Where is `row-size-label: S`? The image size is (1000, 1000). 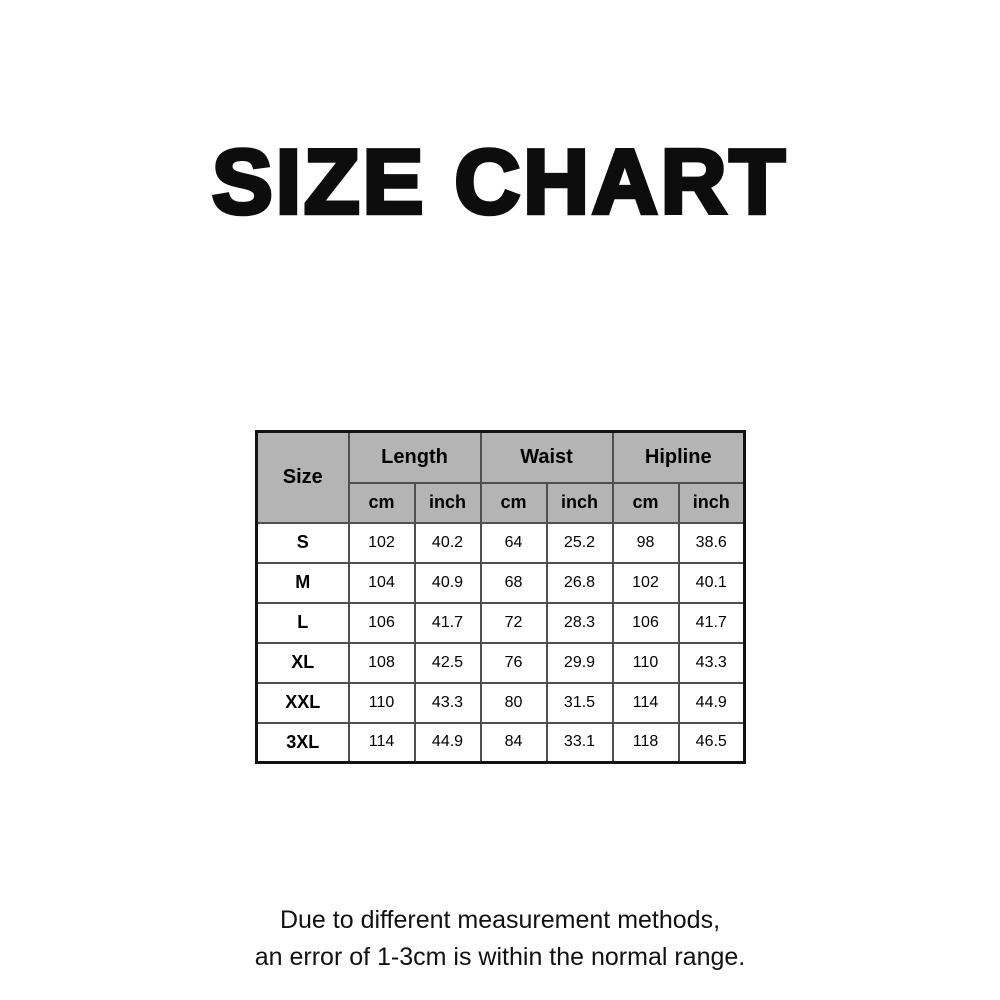
row-size-label: S is located at coordinates (302, 542).